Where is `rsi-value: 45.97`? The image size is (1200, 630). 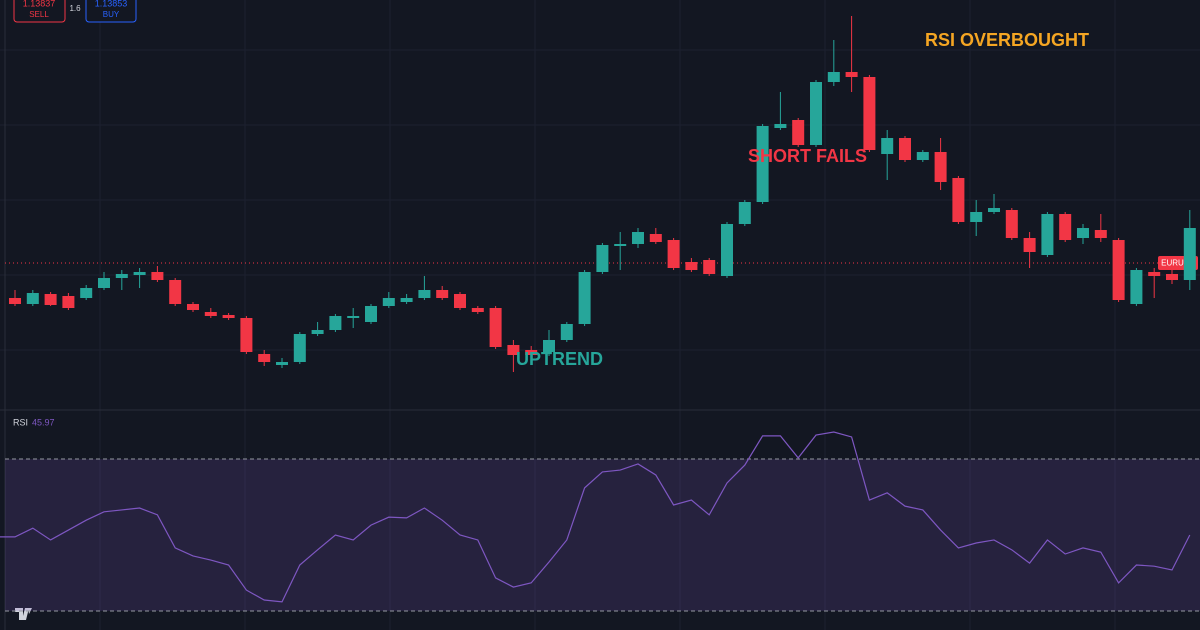 rsi-value: 45.97 is located at coordinates (43, 422).